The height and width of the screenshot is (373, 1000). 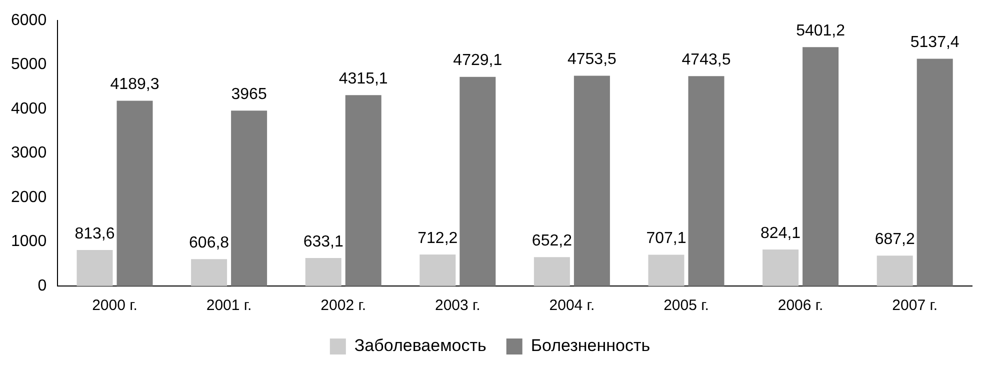 I want to click on y-tick-label: 5000, so click(x=29, y=65).